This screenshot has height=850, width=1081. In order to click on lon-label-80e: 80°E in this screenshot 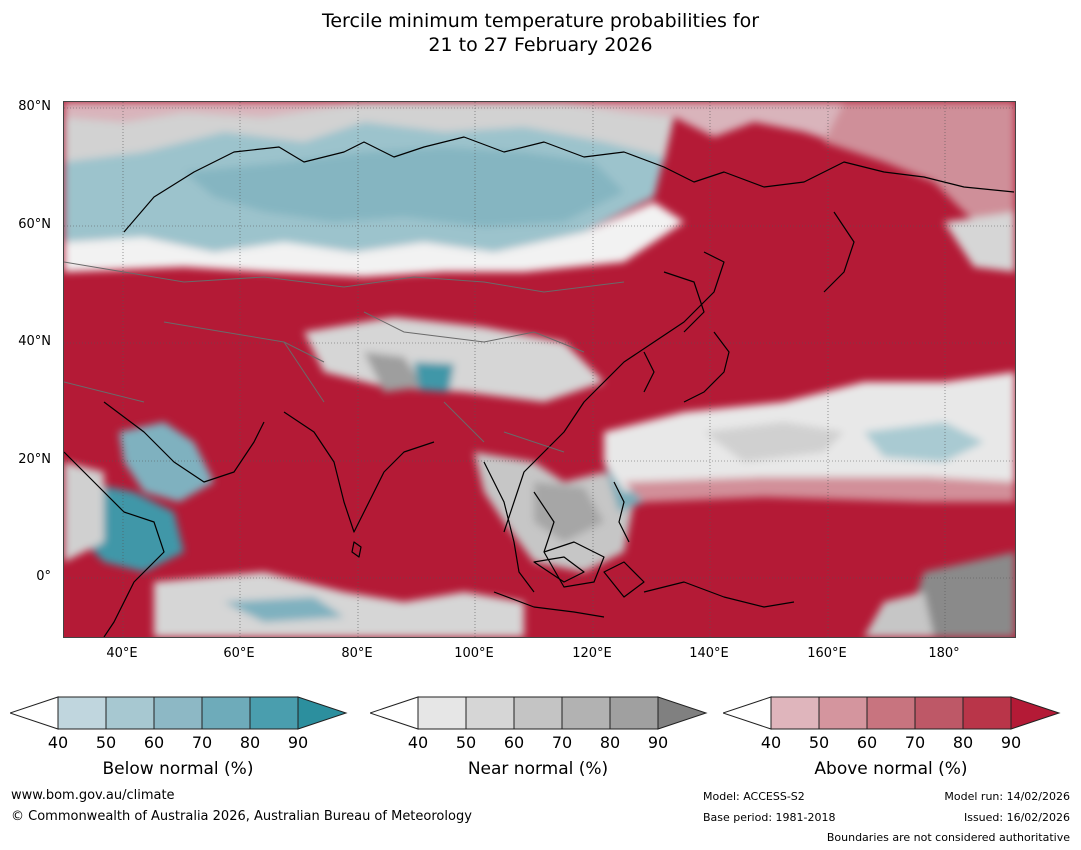, I will do `click(357, 653)`.